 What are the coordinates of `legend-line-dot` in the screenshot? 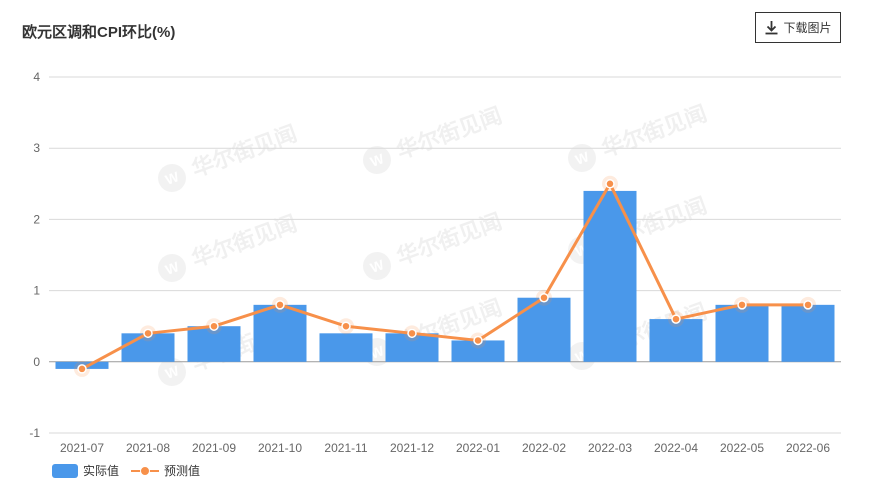 It's located at (145, 470).